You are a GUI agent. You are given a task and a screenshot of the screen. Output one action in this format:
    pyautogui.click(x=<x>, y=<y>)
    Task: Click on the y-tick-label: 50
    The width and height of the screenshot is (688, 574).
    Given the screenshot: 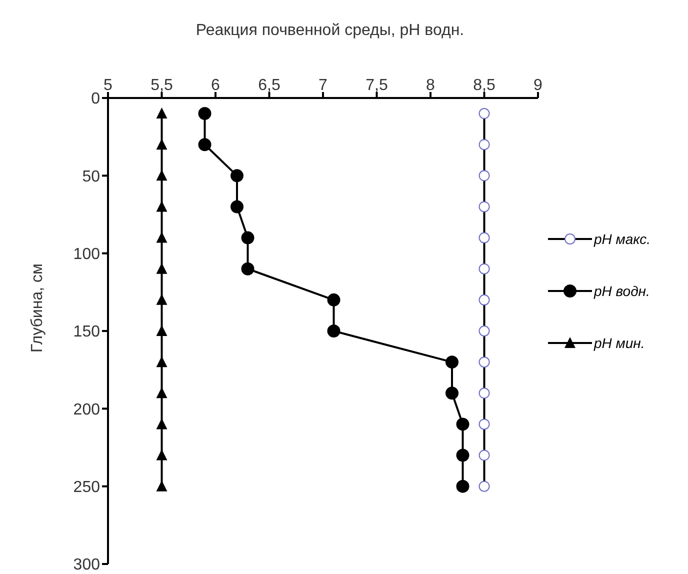 What is the action you would take?
    pyautogui.click(x=91, y=177)
    